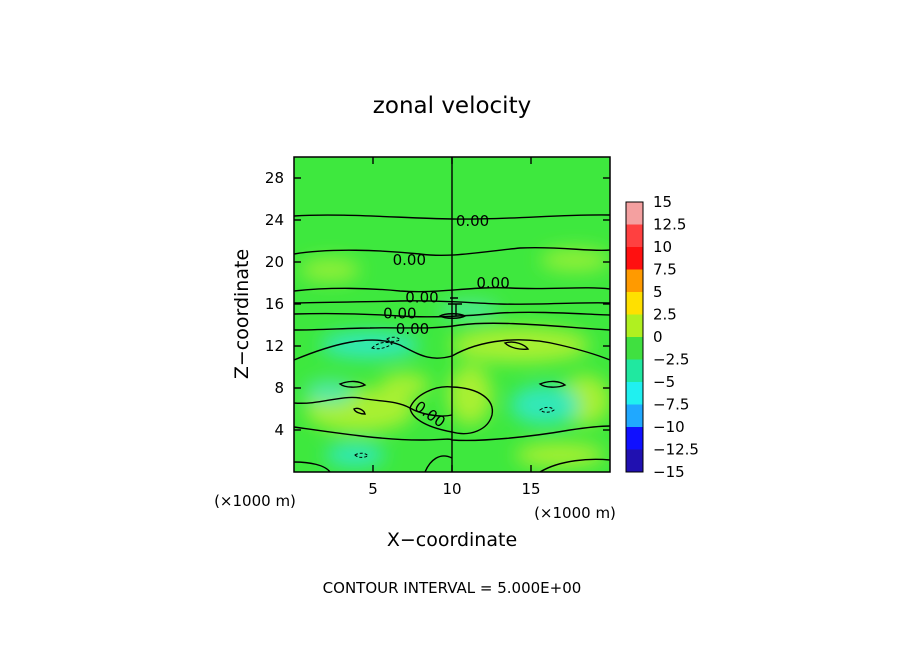 The image size is (904, 654). I want to click on colorbar-frame, so click(634, 337).